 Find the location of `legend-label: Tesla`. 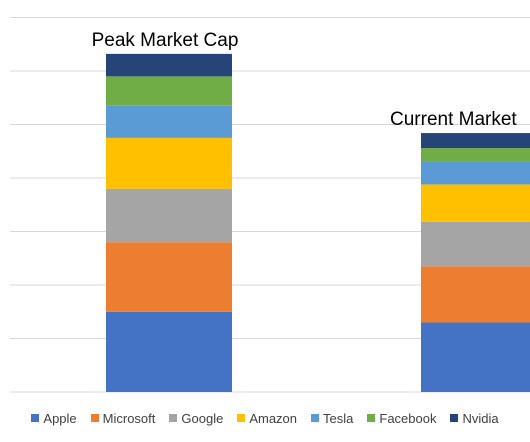

legend-label: Tesla is located at coordinates (338, 418).